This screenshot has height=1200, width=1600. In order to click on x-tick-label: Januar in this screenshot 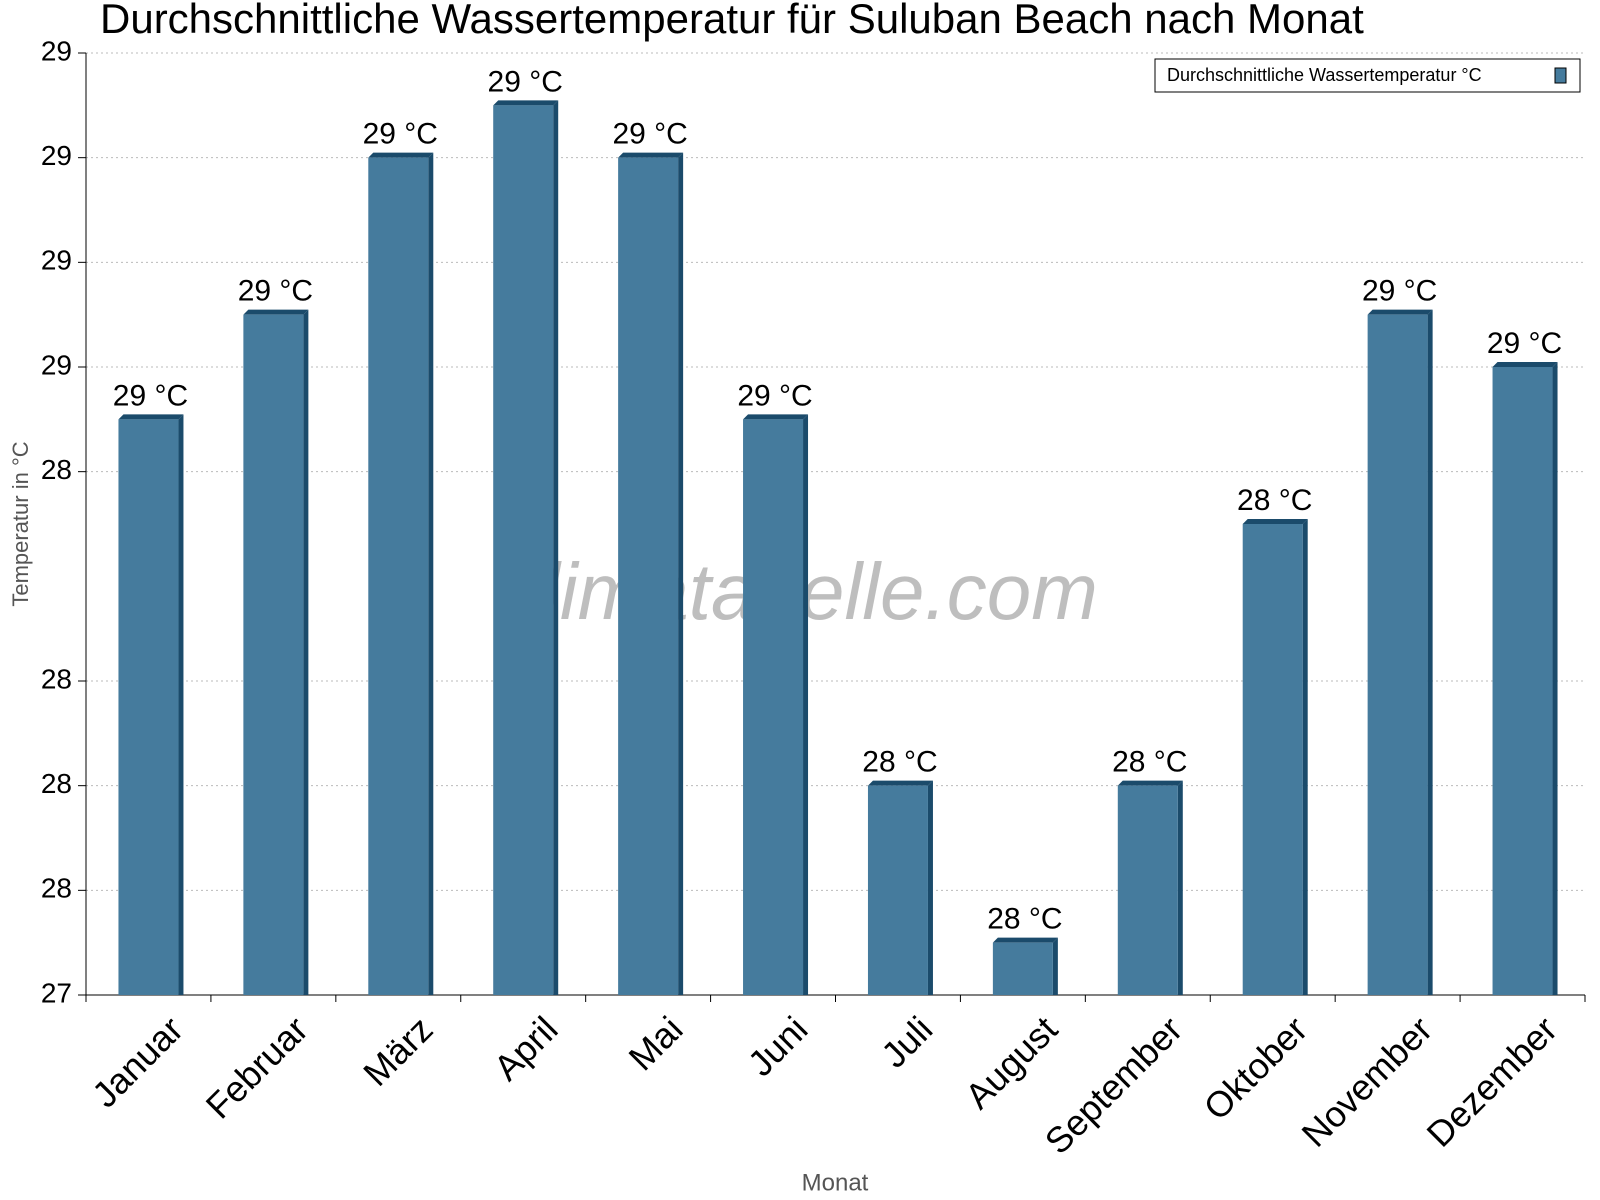, I will do `click(137, 1061)`.